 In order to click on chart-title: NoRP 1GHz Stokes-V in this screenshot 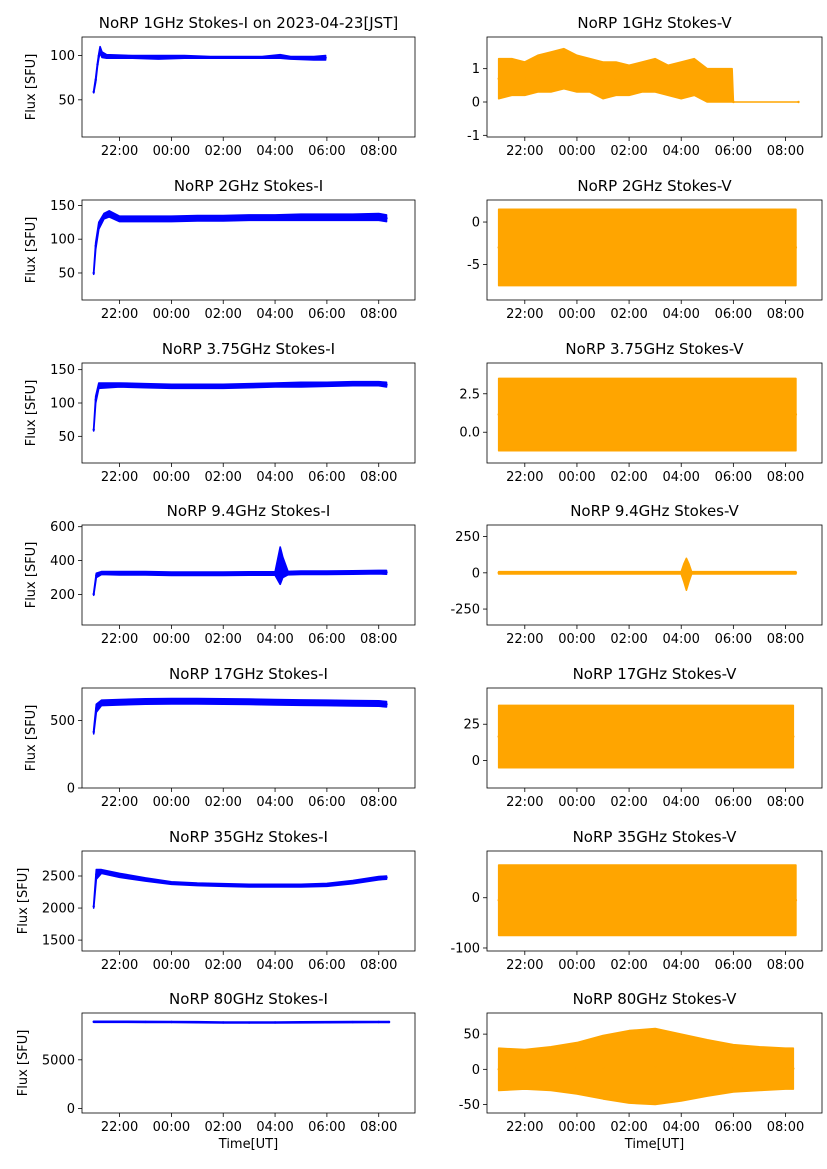, I will do `click(654, 23)`.